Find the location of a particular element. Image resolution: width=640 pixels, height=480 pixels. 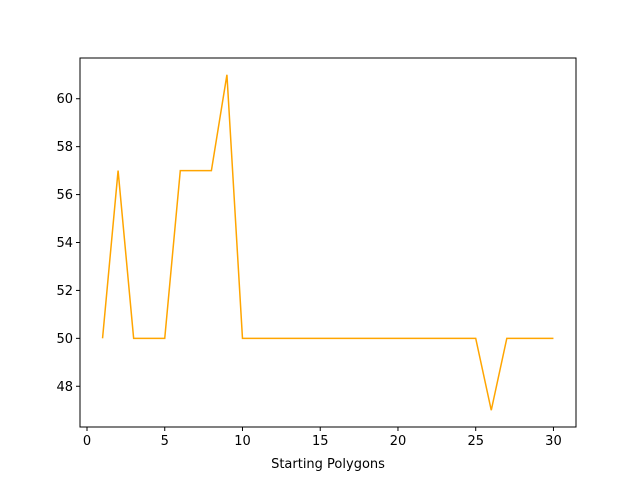

y-tick-label: 52 is located at coordinates (64, 291).